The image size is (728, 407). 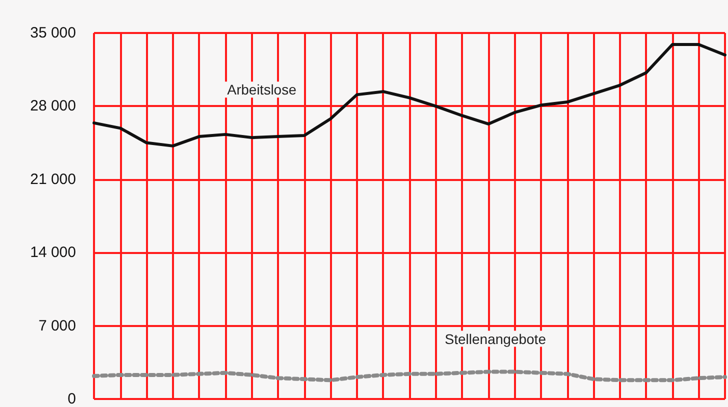 What do you see at coordinates (409, 376) in the screenshot?
I see `line-series` at bounding box center [409, 376].